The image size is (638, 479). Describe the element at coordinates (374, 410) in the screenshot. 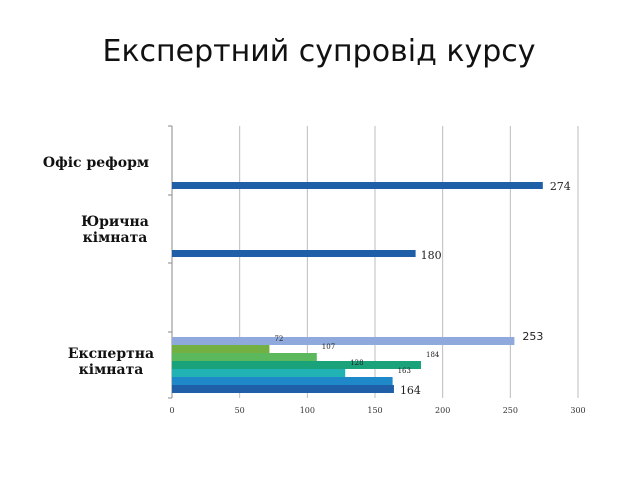

I see `x-tick-label: 150` at that location.